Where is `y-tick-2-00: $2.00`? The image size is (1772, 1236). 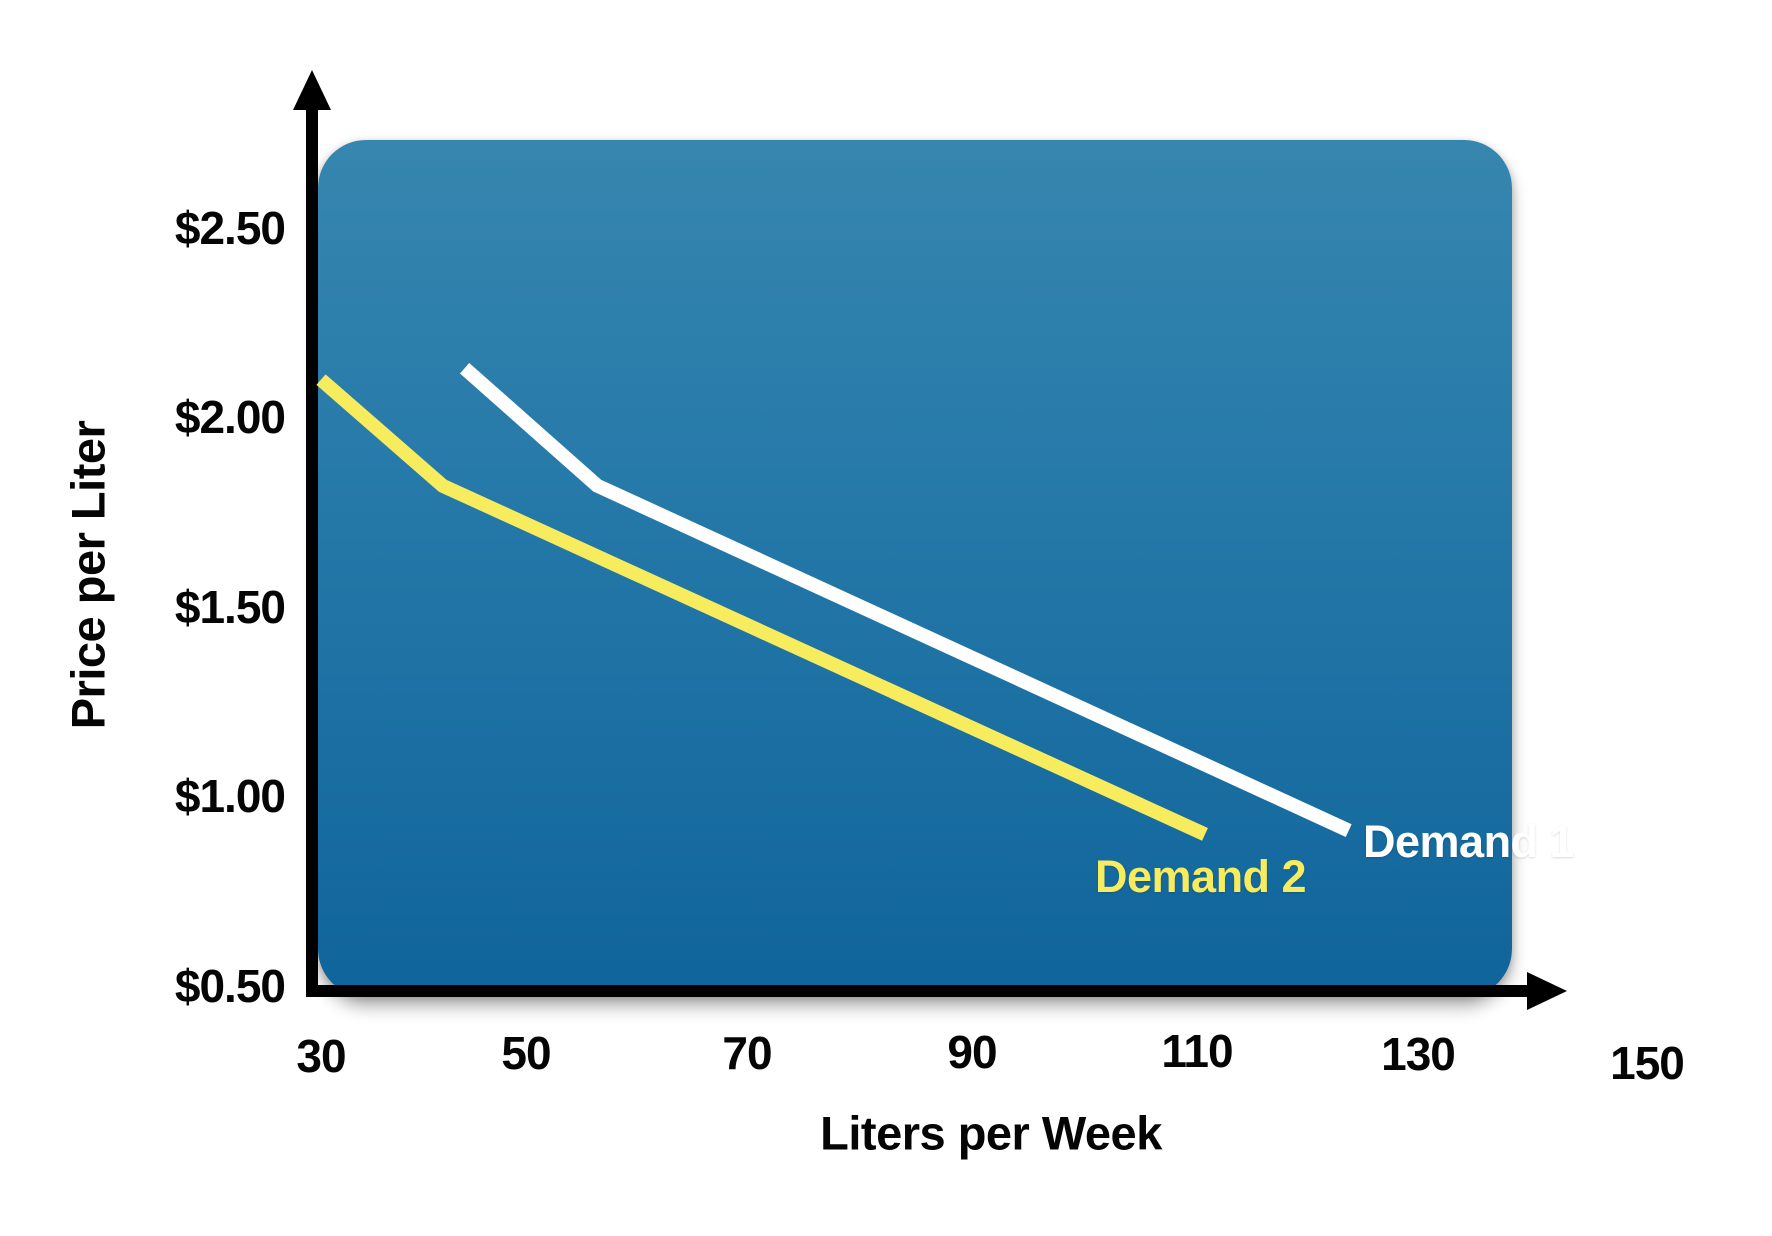 y-tick-2-00: $2.00 is located at coordinates (230, 417).